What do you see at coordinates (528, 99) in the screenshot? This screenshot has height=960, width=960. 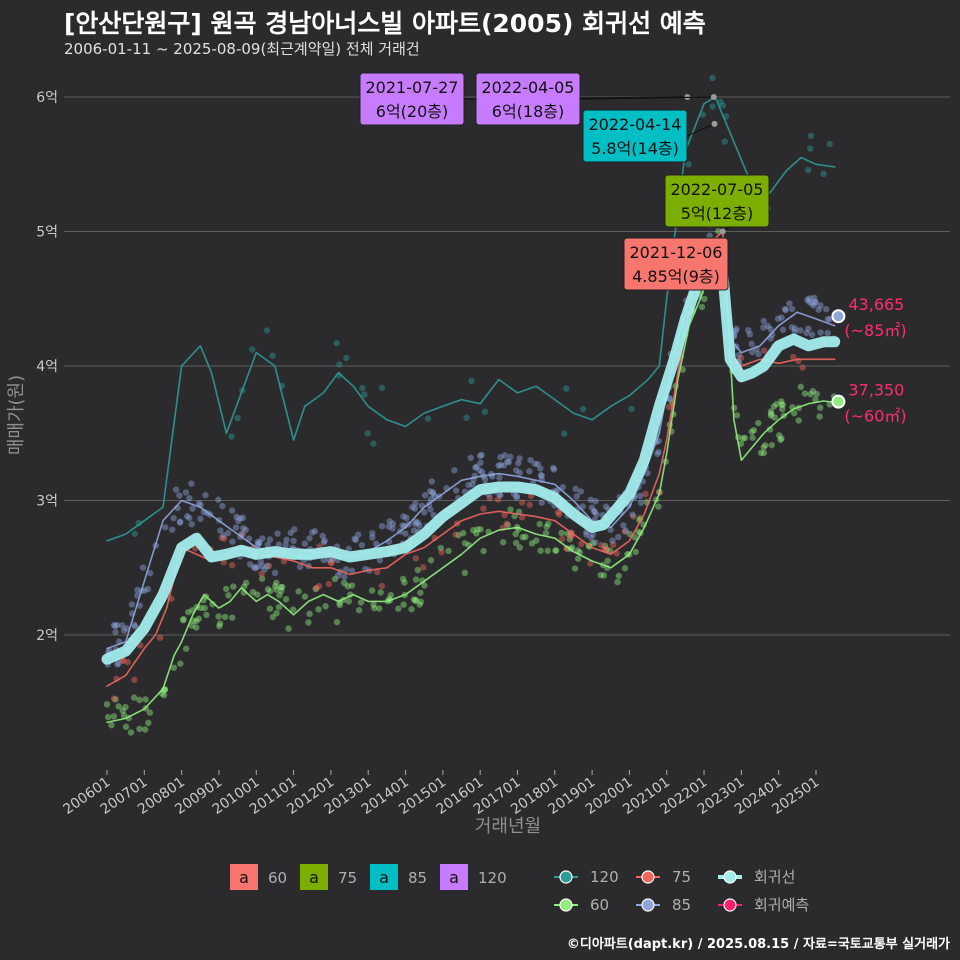 I see `annotation-box` at bounding box center [528, 99].